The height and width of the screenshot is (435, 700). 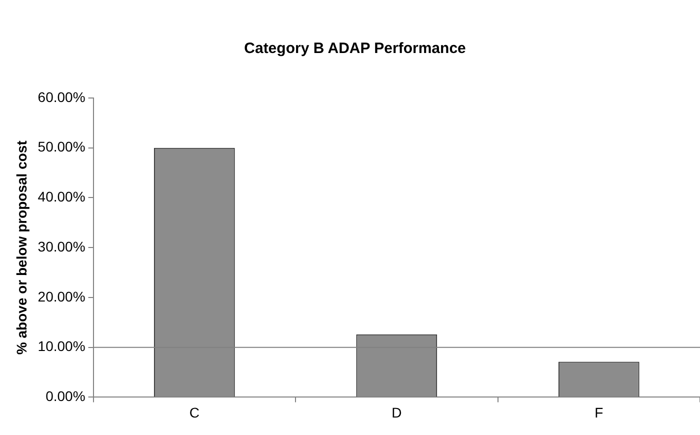 I want to click on y-tick-label: 60.00%, so click(x=62, y=96).